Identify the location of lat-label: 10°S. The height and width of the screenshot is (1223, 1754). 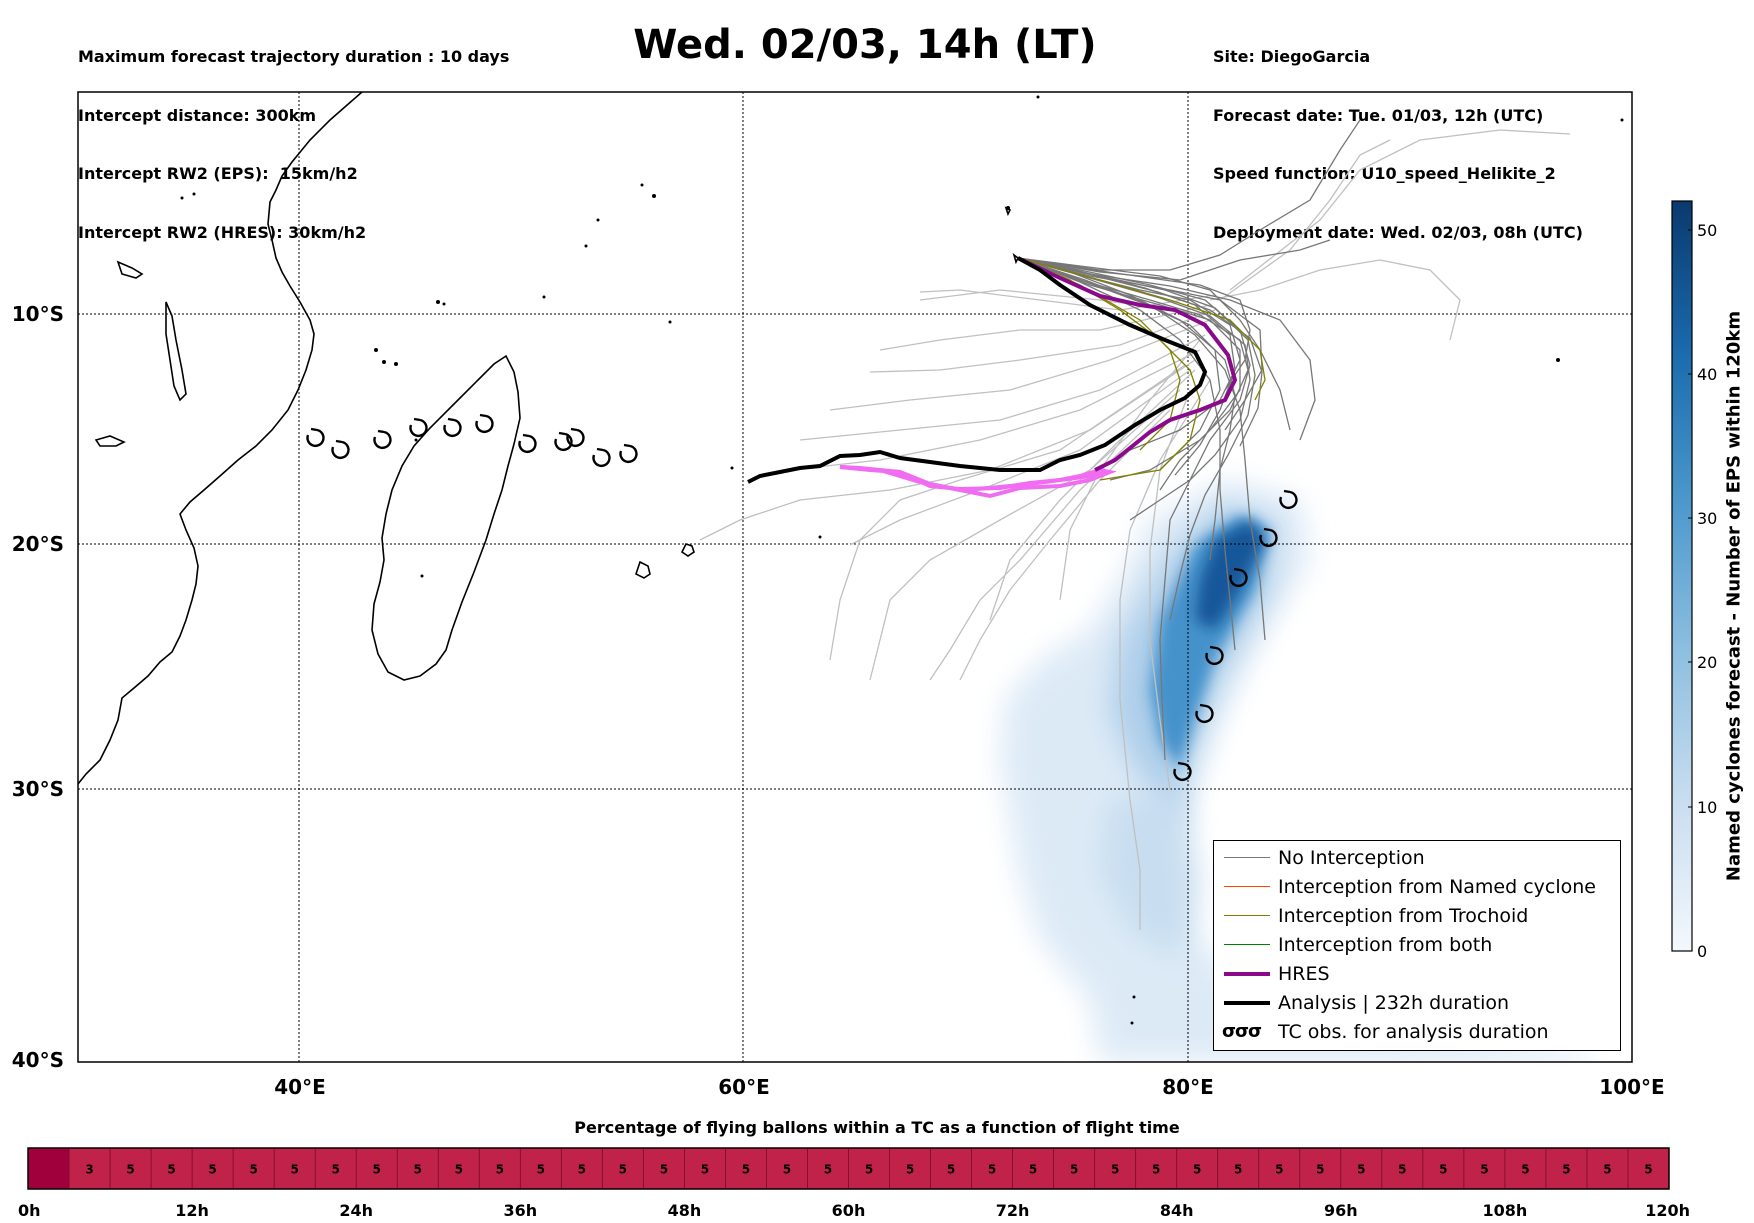
(38, 314).